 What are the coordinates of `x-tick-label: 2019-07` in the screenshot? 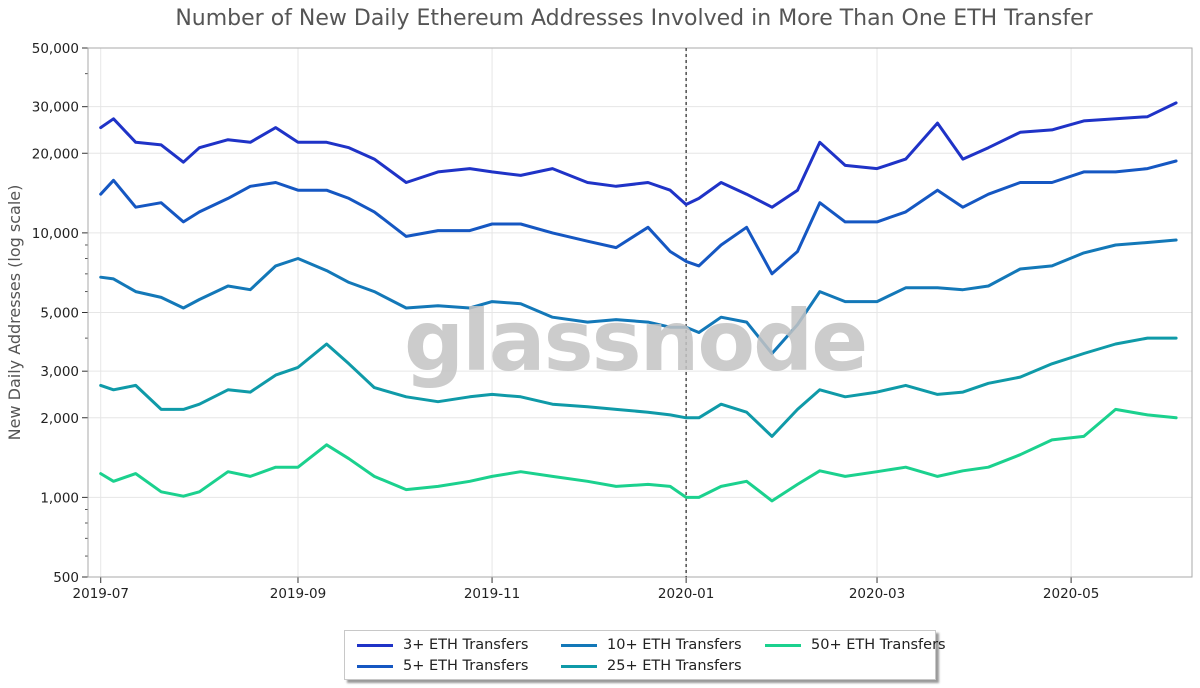 It's located at (101, 594).